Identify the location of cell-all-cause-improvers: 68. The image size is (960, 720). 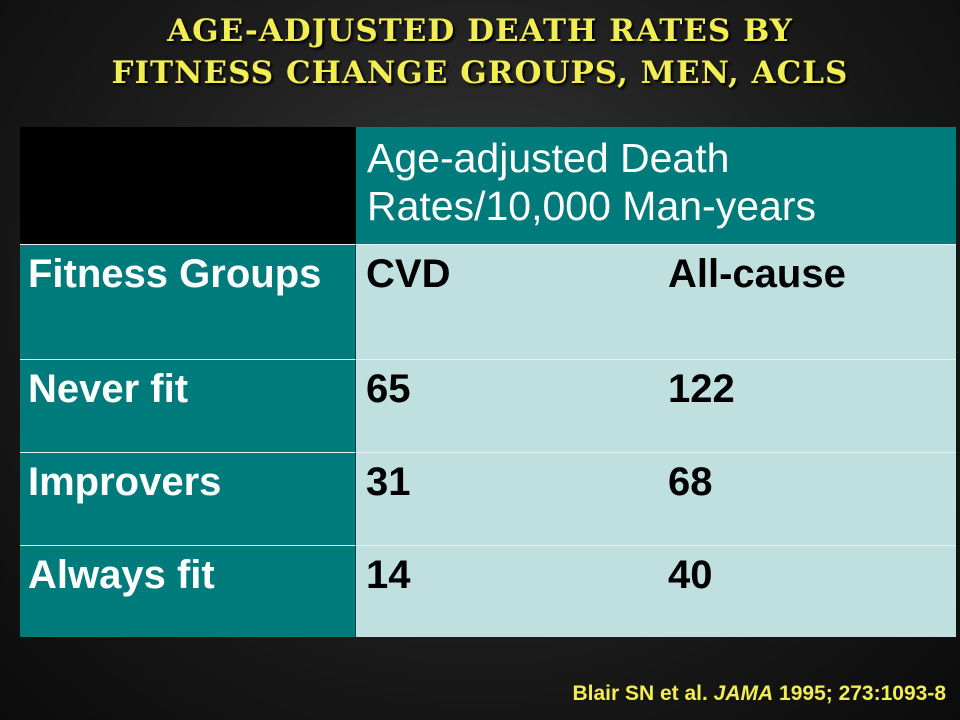
(690, 482).